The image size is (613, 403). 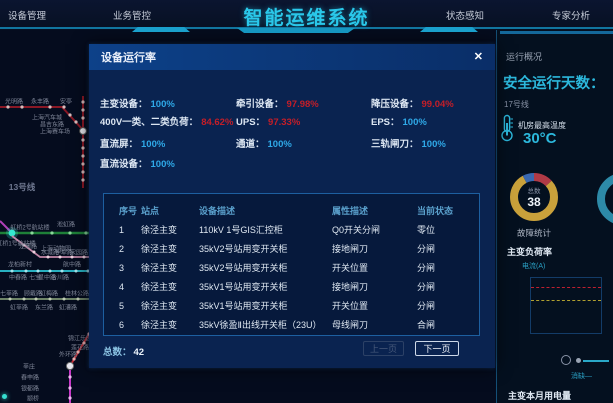 I want to click on next-page-button: 下一页, so click(x=437, y=348).